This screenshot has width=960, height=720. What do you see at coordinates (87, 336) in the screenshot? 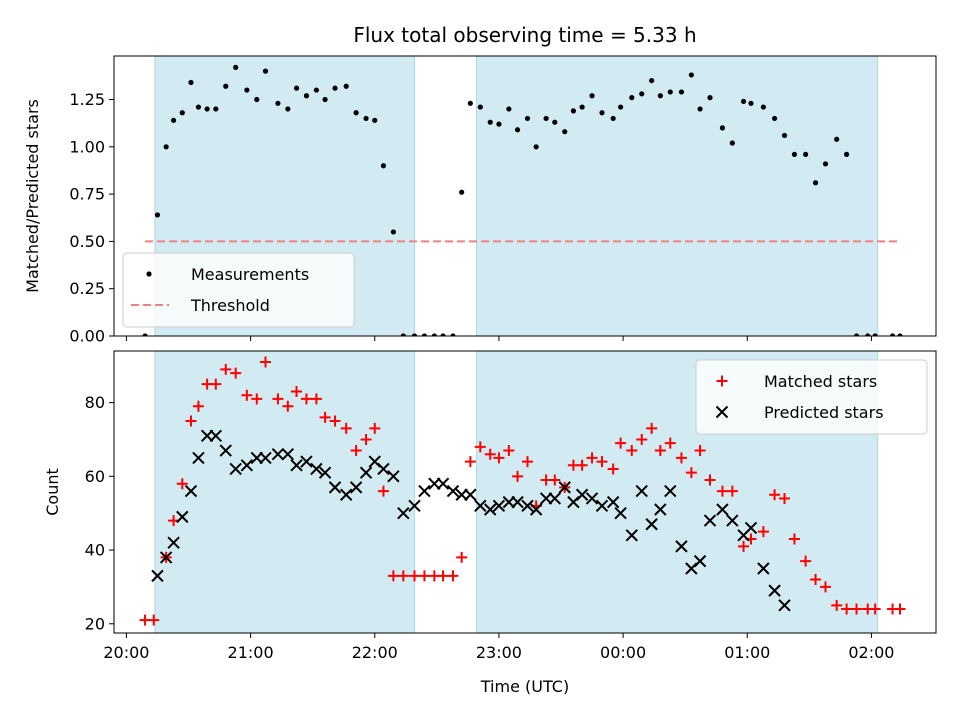
I see `y-tick-label: 0.00` at bounding box center [87, 336].